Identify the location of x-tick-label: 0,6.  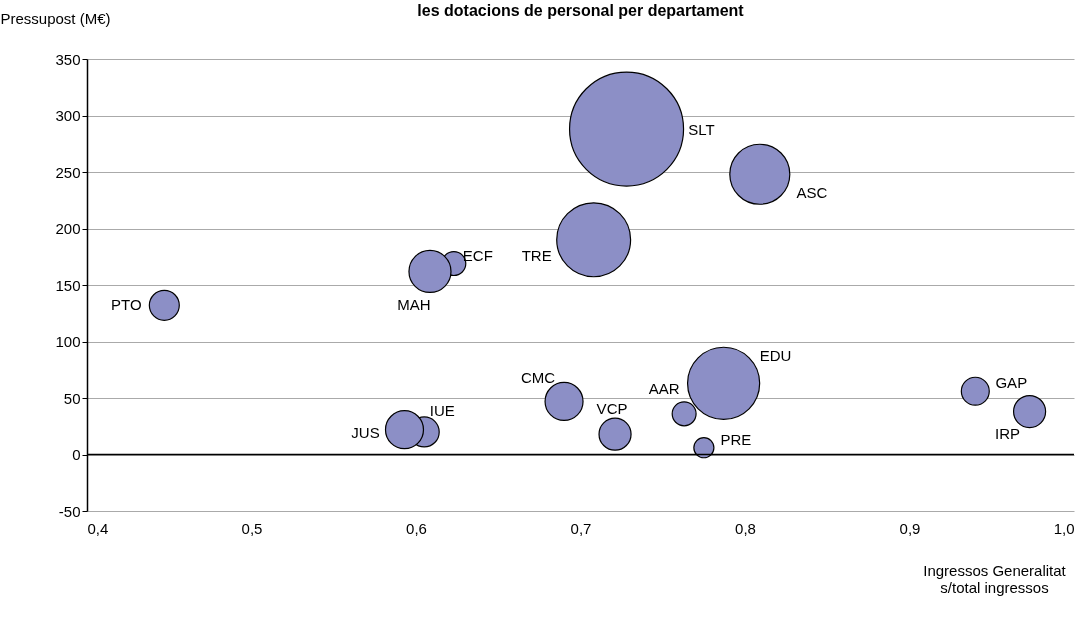
(416, 528).